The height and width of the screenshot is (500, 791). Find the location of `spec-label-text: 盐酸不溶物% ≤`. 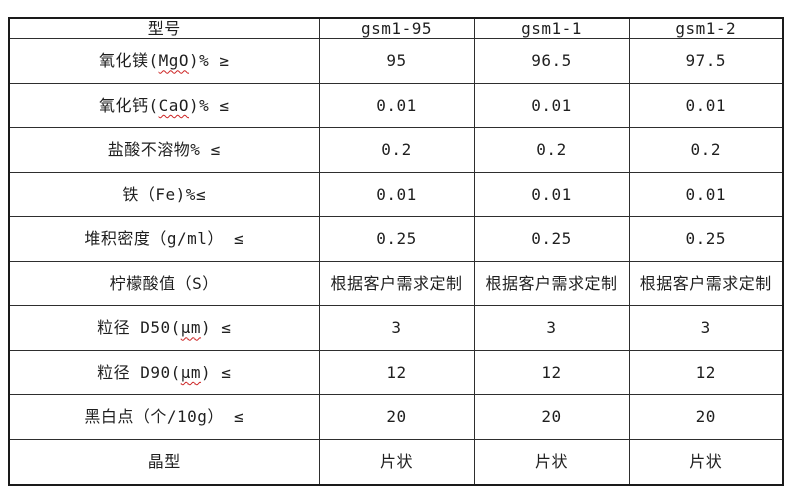

spec-label-text: 盐酸不溶物% ≤ is located at coordinates (164, 150).